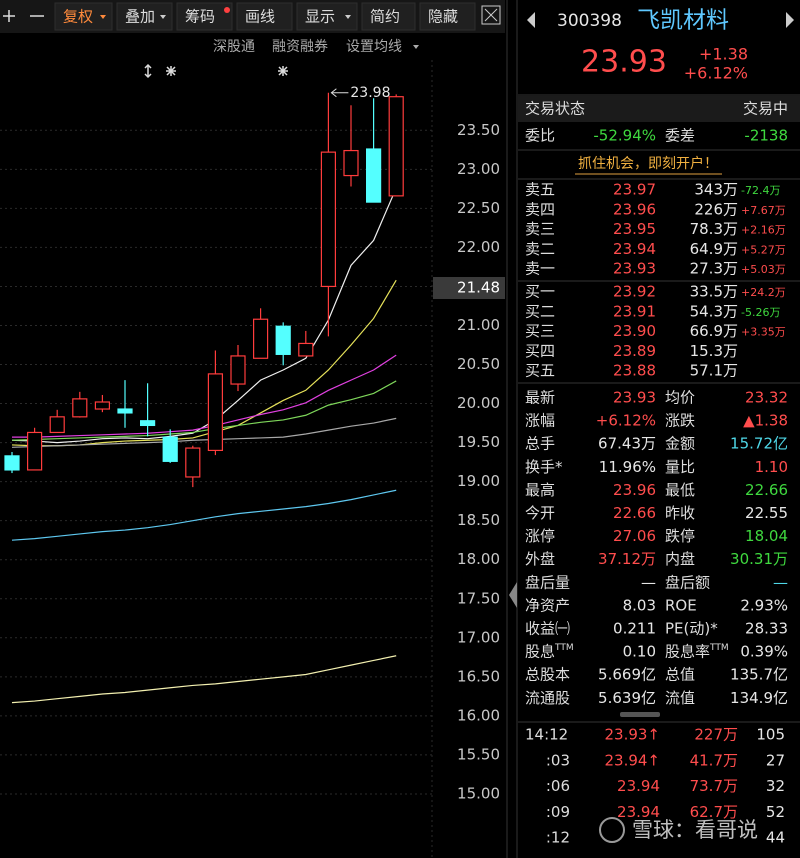 This screenshot has width=800, height=858. What do you see at coordinates (714, 311) in the screenshot?
I see `book-volume: 54.3万` at bounding box center [714, 311].